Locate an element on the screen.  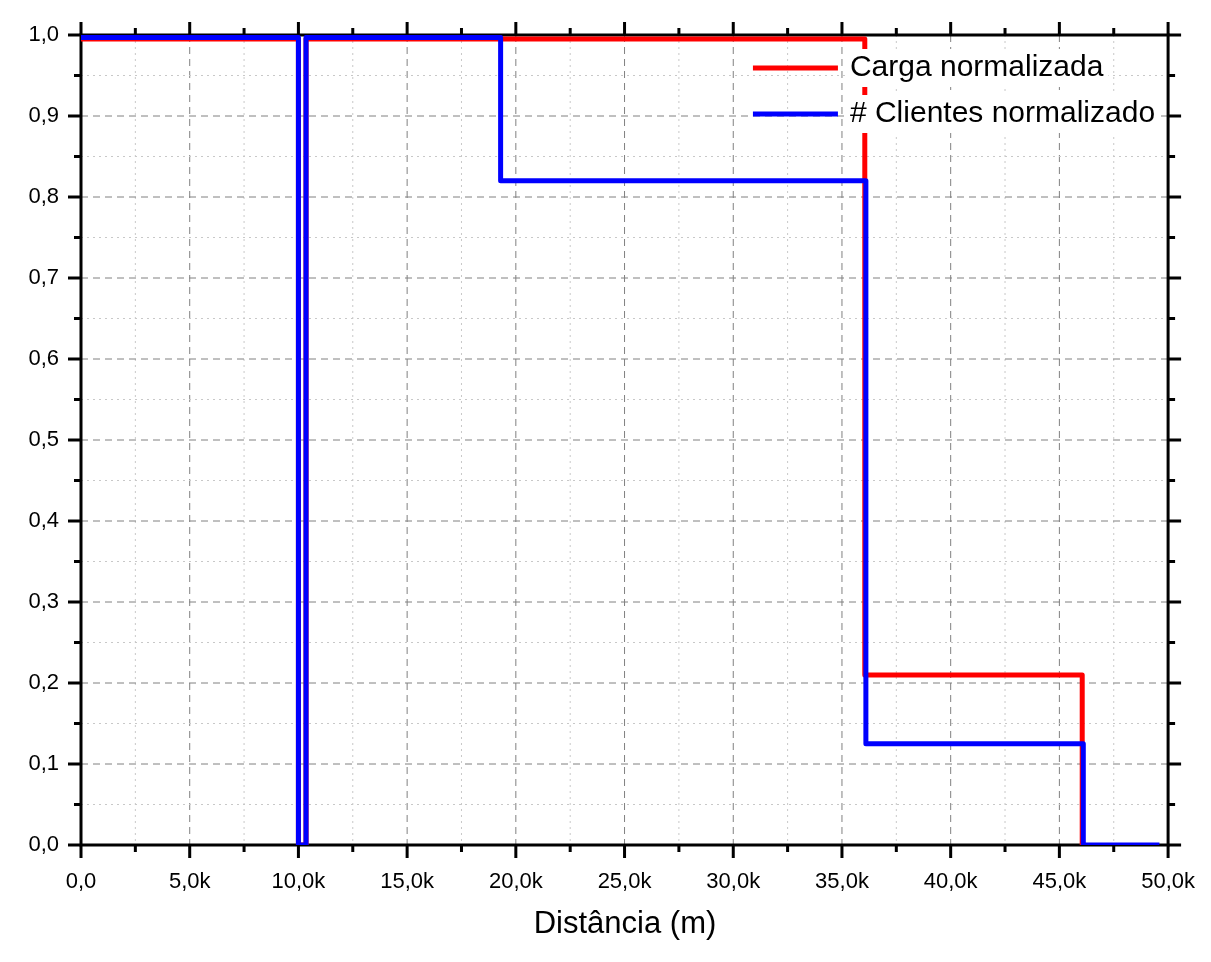
x-tick-label: 40,0k is located at coordinates (951, 881).